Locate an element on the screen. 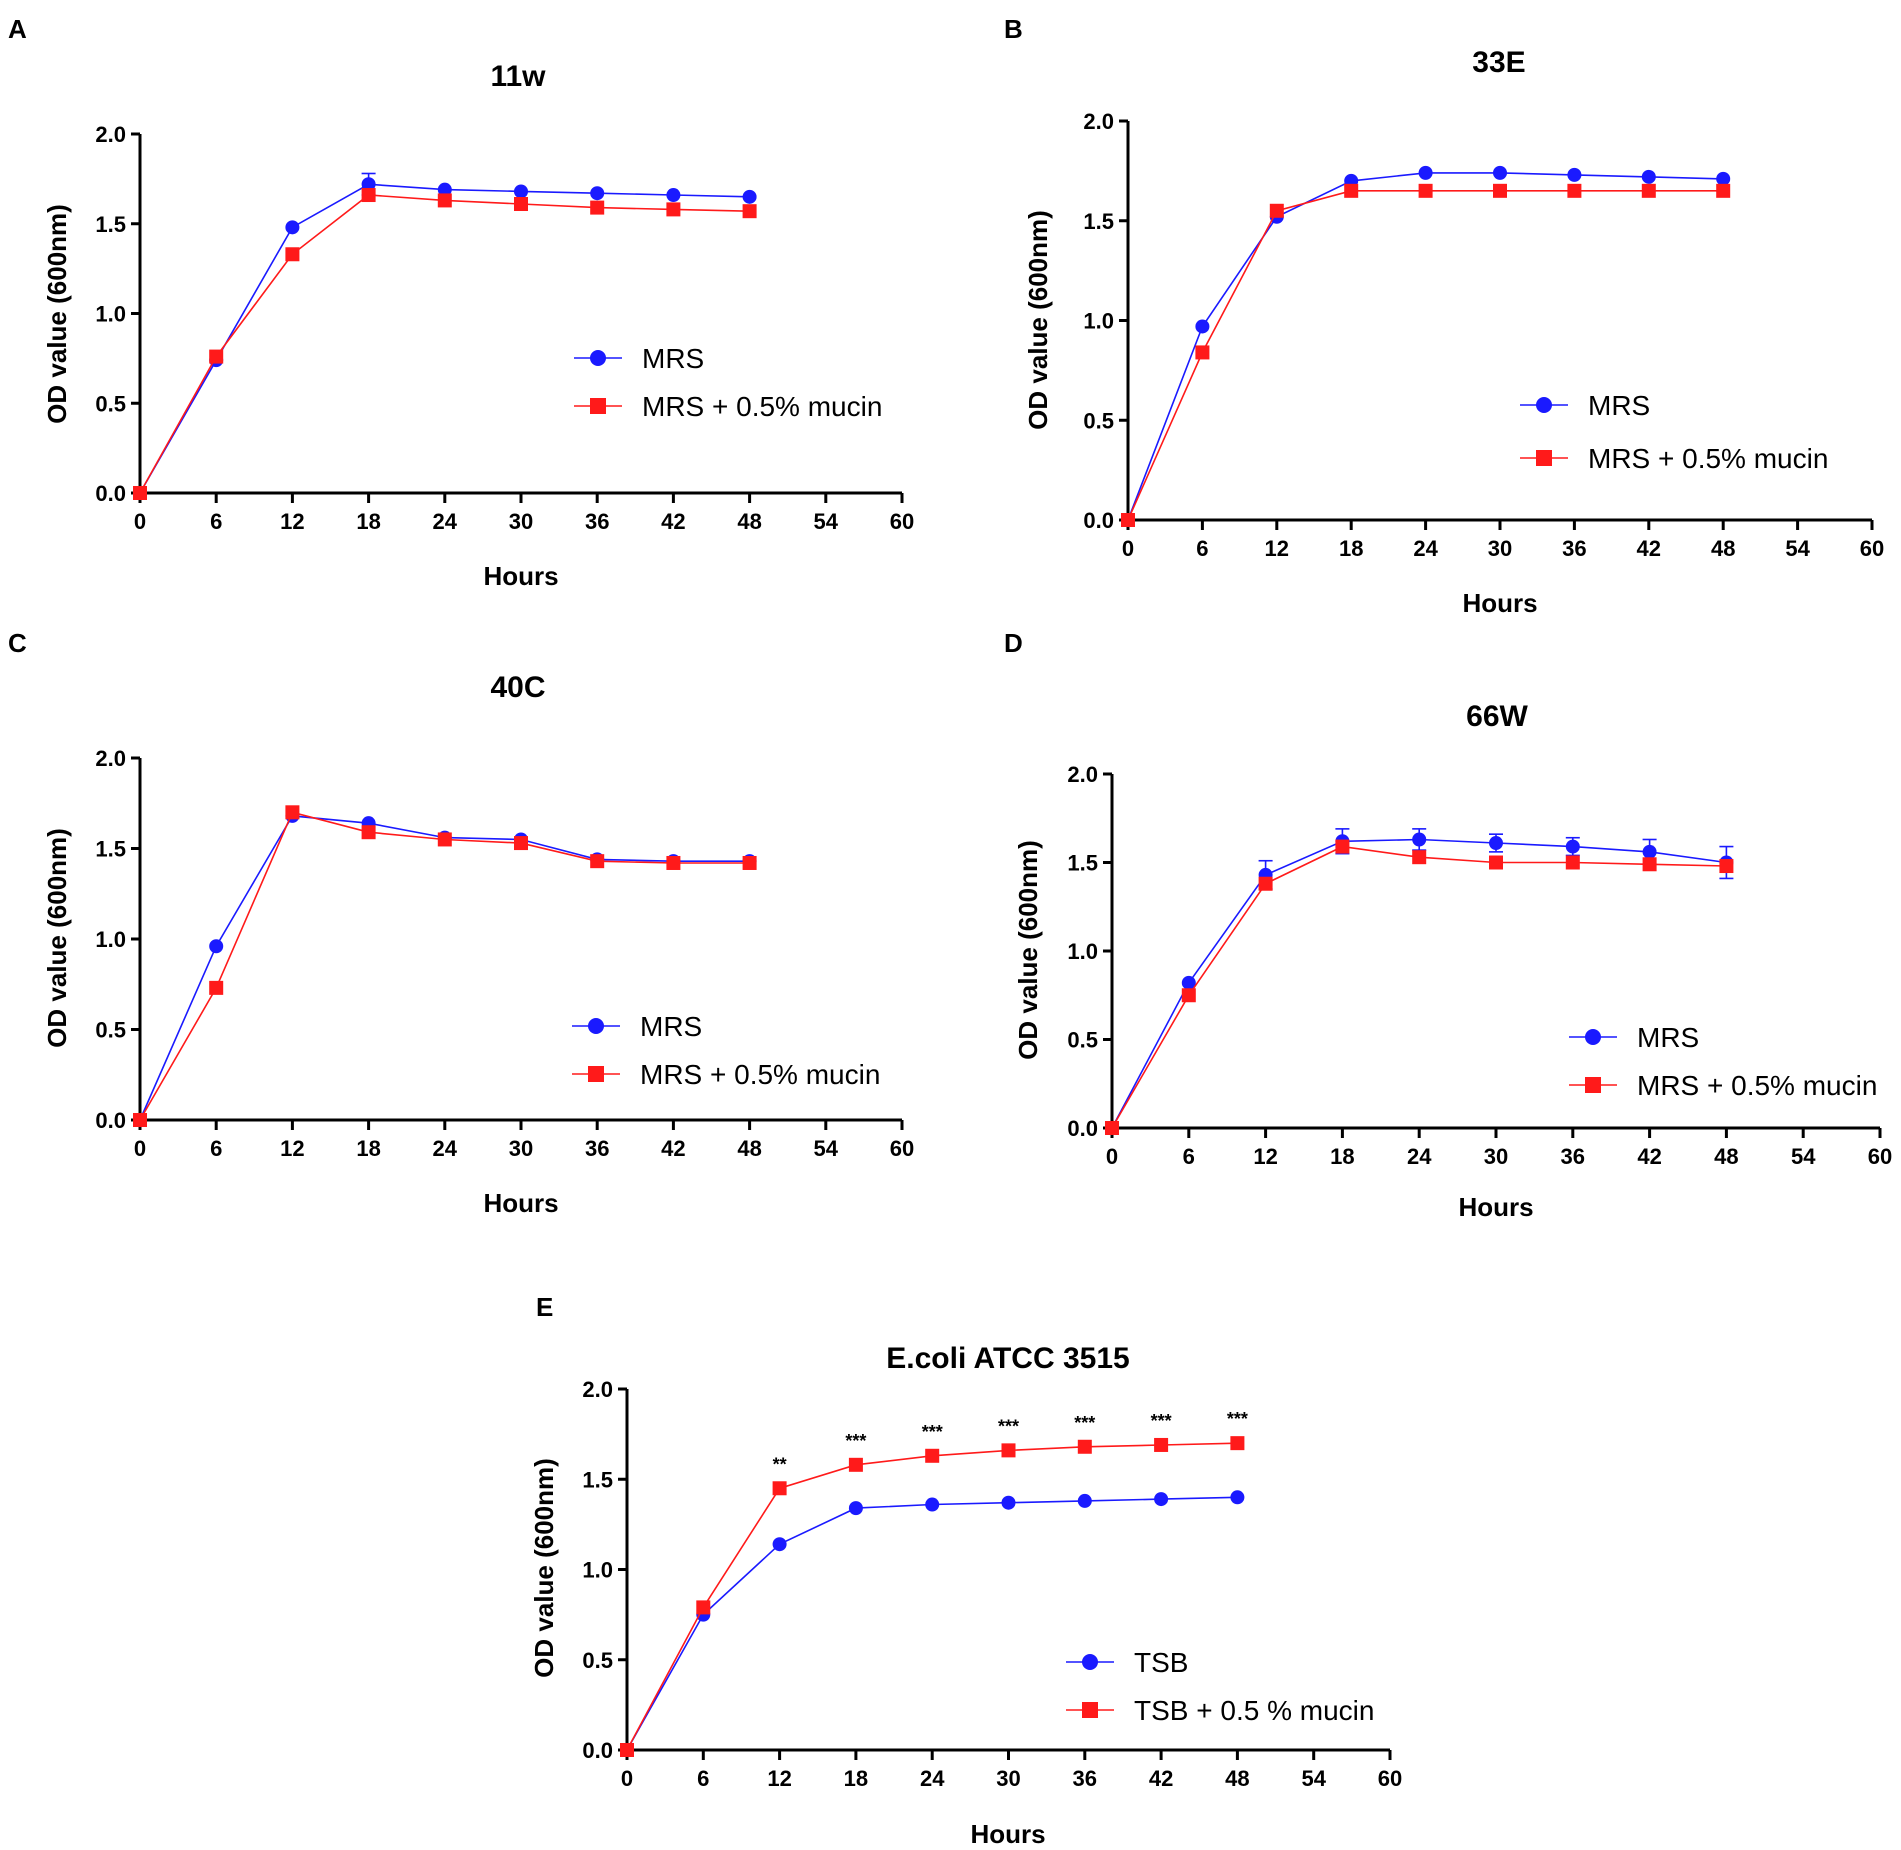 Image resolution: width=1901 pixels, height=1850 pixels. panel-letter: A is located at coordinates (17, 29).